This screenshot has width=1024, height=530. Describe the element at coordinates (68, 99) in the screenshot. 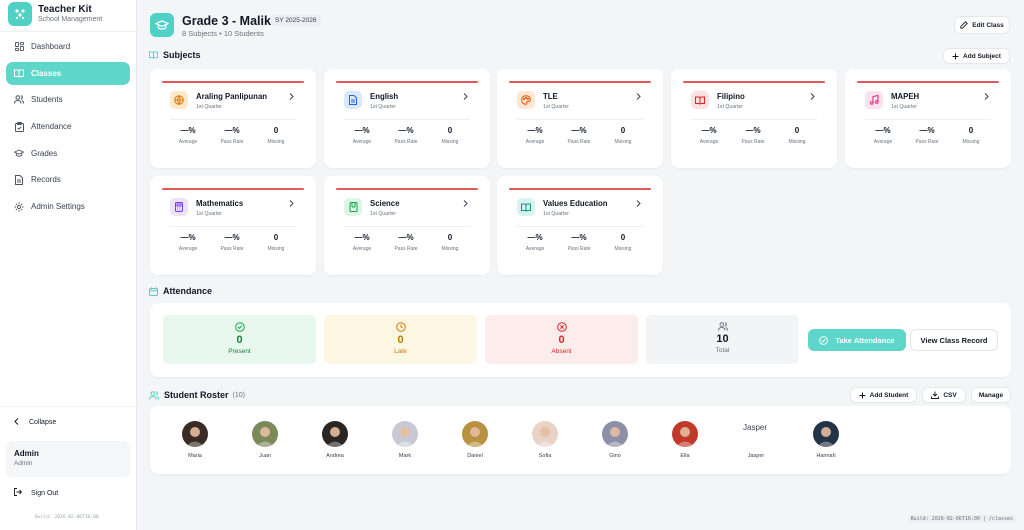

I see `sidebar-item-students: Students` at that location.